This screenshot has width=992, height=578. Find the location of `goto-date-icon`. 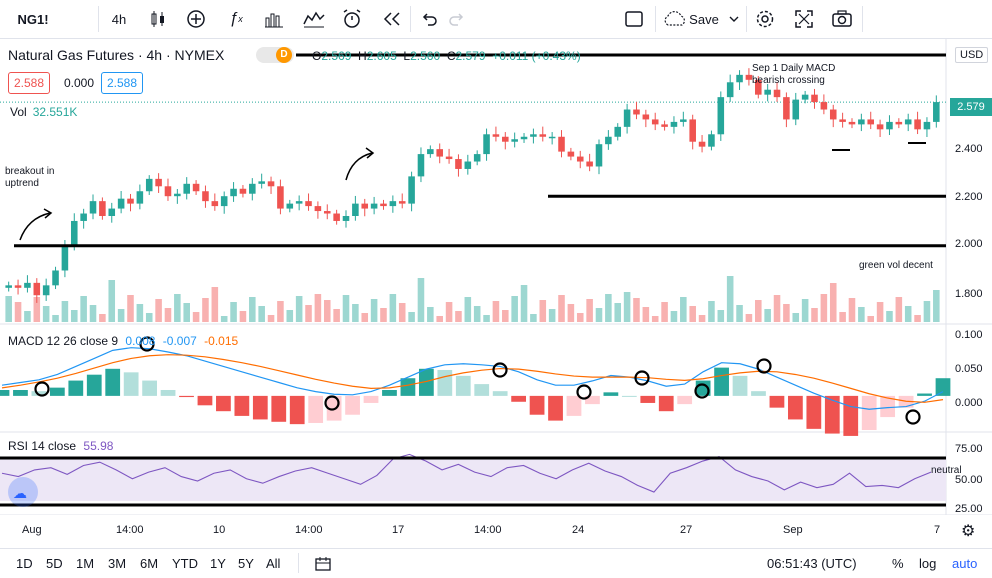

goto-date-icon is located at coordinates (323, 563).